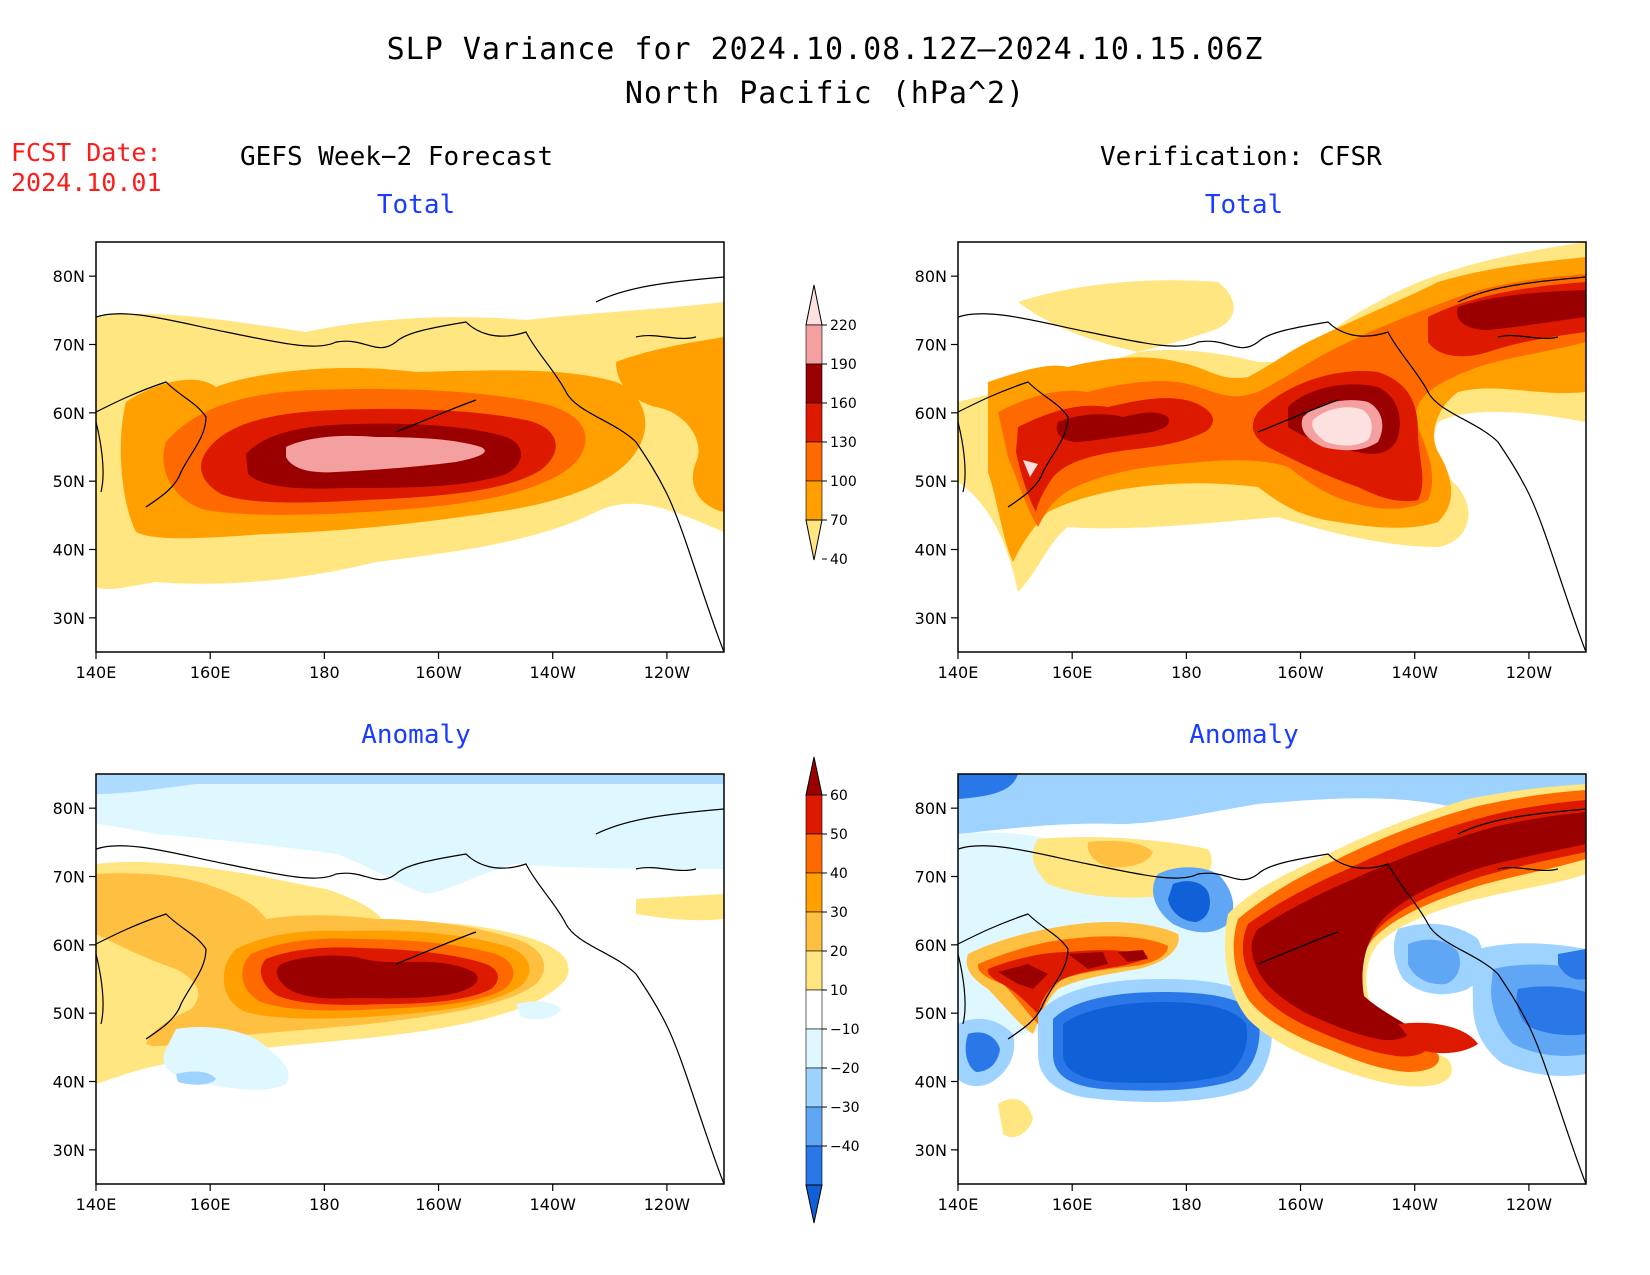  I want to click on colorbar-label: 30, so click(839, 913).